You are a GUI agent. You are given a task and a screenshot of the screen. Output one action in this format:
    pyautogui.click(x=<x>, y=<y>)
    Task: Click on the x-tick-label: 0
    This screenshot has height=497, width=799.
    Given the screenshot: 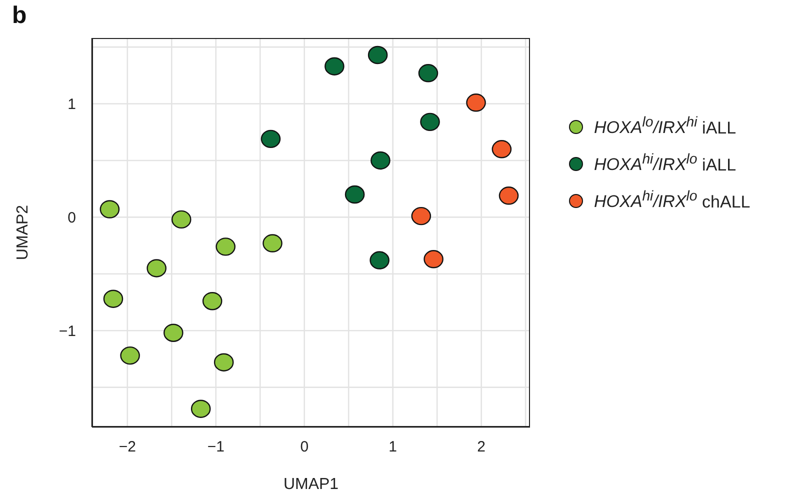 What is the action you would take?
    pyautogui.click(x=304, y=447)
    